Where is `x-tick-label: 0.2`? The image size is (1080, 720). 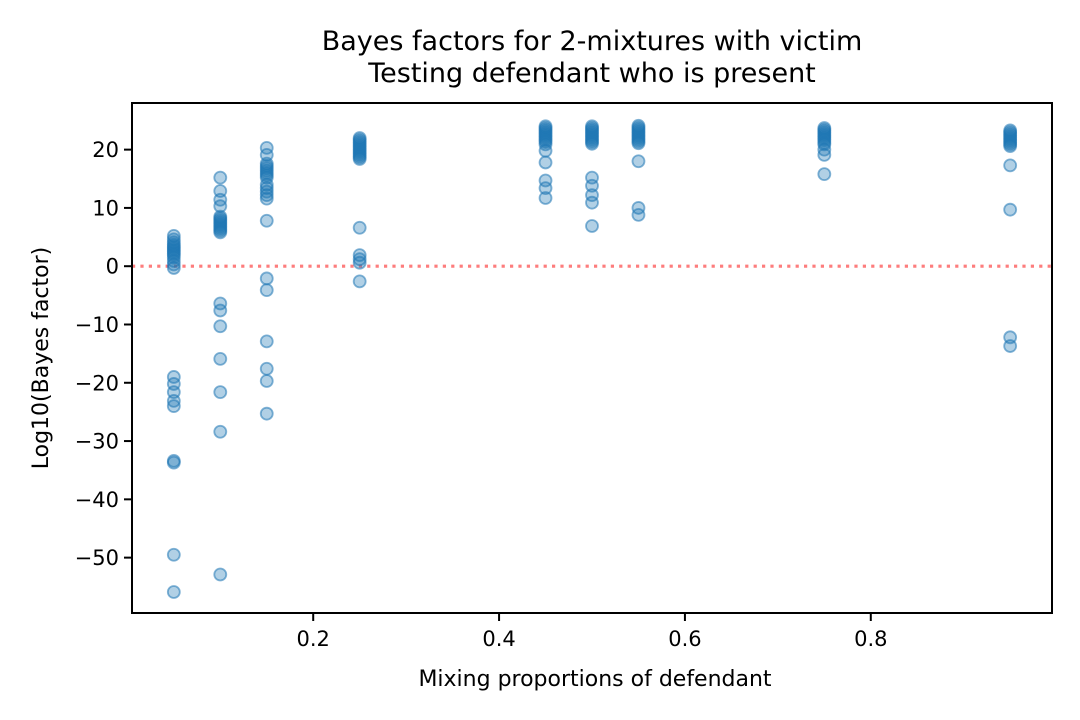
x-tick-label: 0.2 is located at coordinates (313, 639).